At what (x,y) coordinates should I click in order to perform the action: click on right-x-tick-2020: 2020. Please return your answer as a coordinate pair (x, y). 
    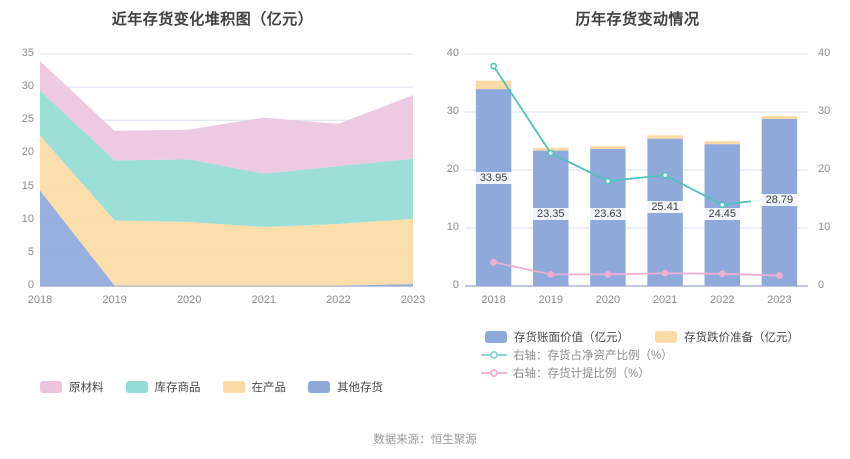
    Looking at the image, I should click on (608, 300).